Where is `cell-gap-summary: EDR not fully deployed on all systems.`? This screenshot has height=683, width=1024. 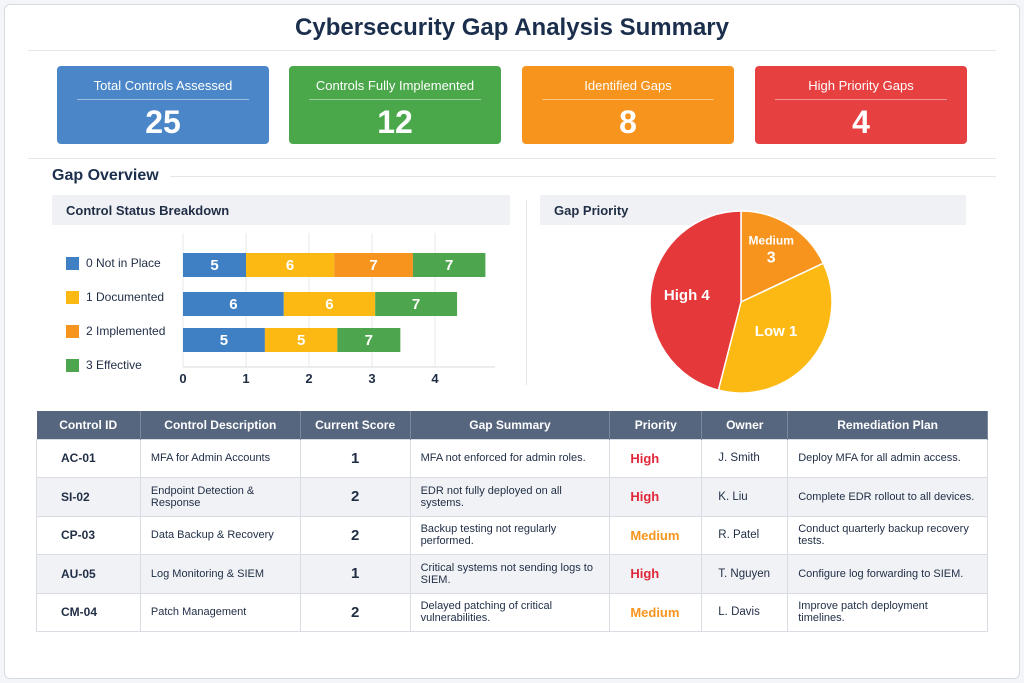 cell-gap-summary: EDR not fully deployed on all systems. is located at coordinates (510, 497).